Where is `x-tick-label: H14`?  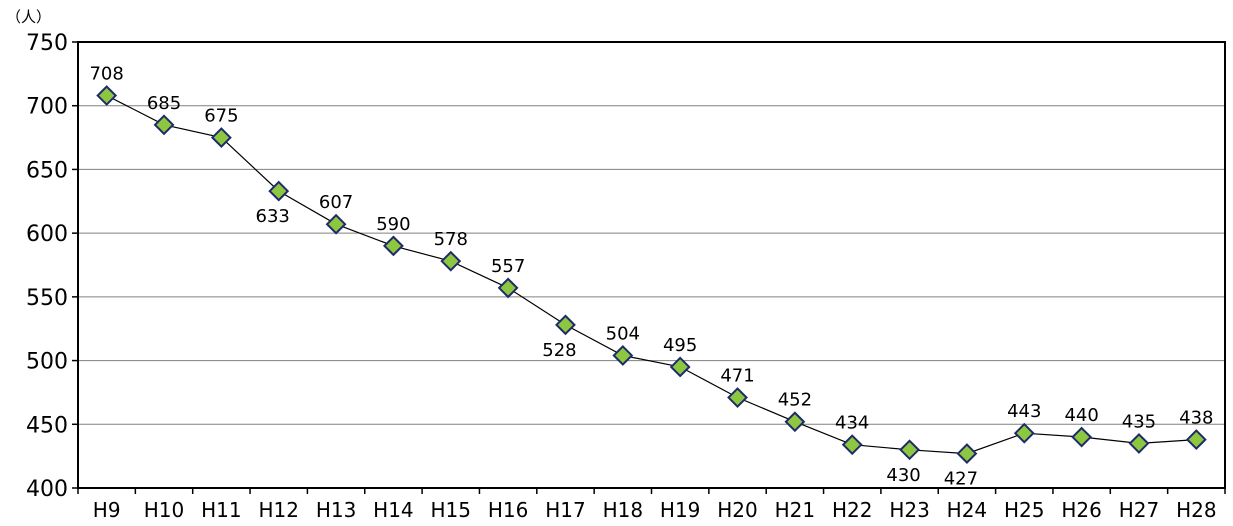 x-tick-label: H14 is located at coordinates (393, 510).